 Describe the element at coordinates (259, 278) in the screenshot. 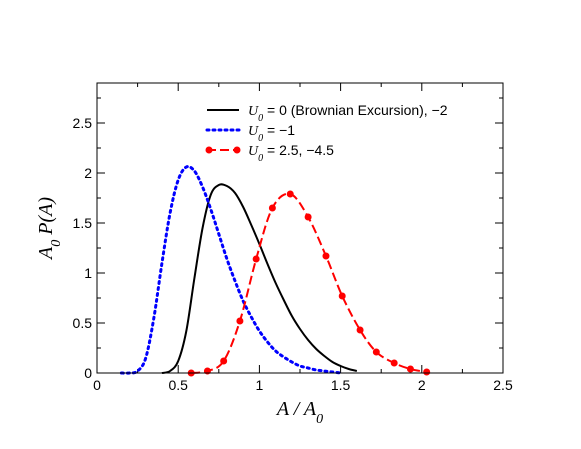

I see `series-line-black` at that location.